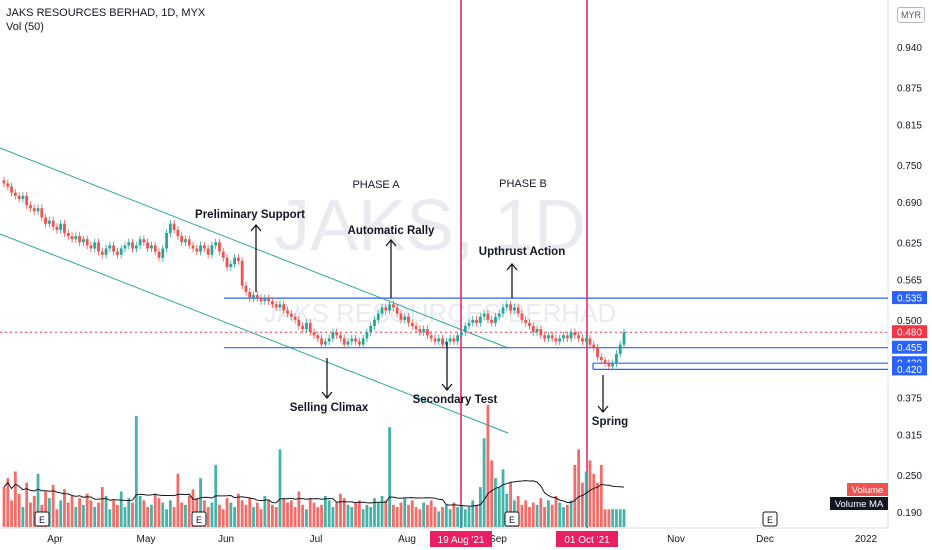 The width and height of the screenshot is (932, 550). What do you see at coordinates (909, 299) in the screenshot?
I see `price-level-value: 0.535` at bounding box center [909, 299].